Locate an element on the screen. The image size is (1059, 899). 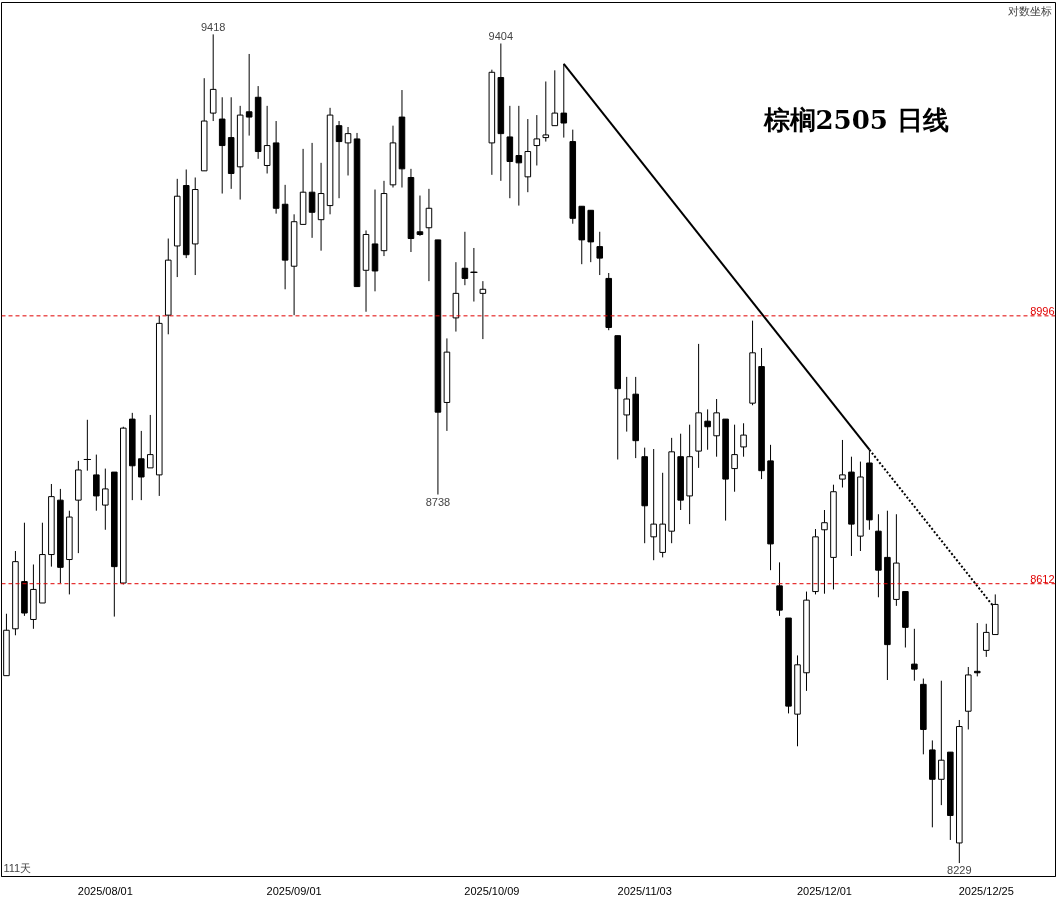
annotation: 111天 is located at coordinates (17, 867).